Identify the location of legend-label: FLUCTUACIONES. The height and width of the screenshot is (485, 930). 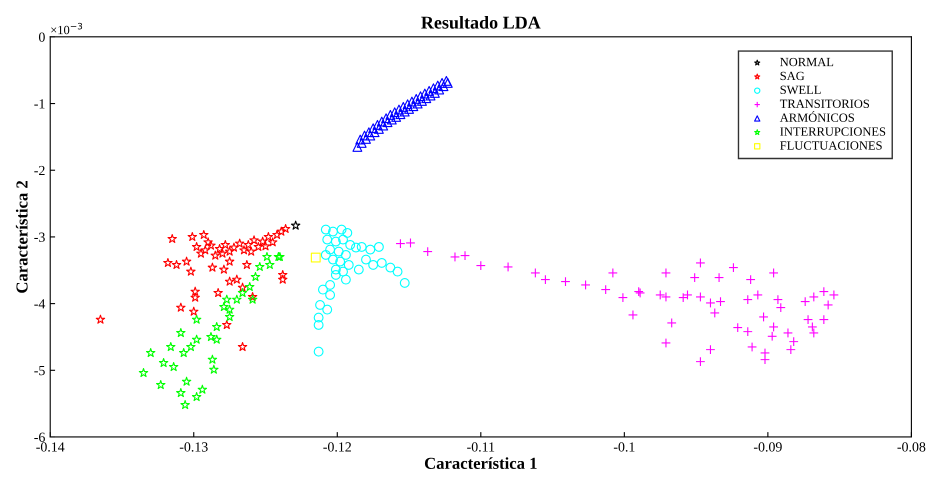
(831, 145).